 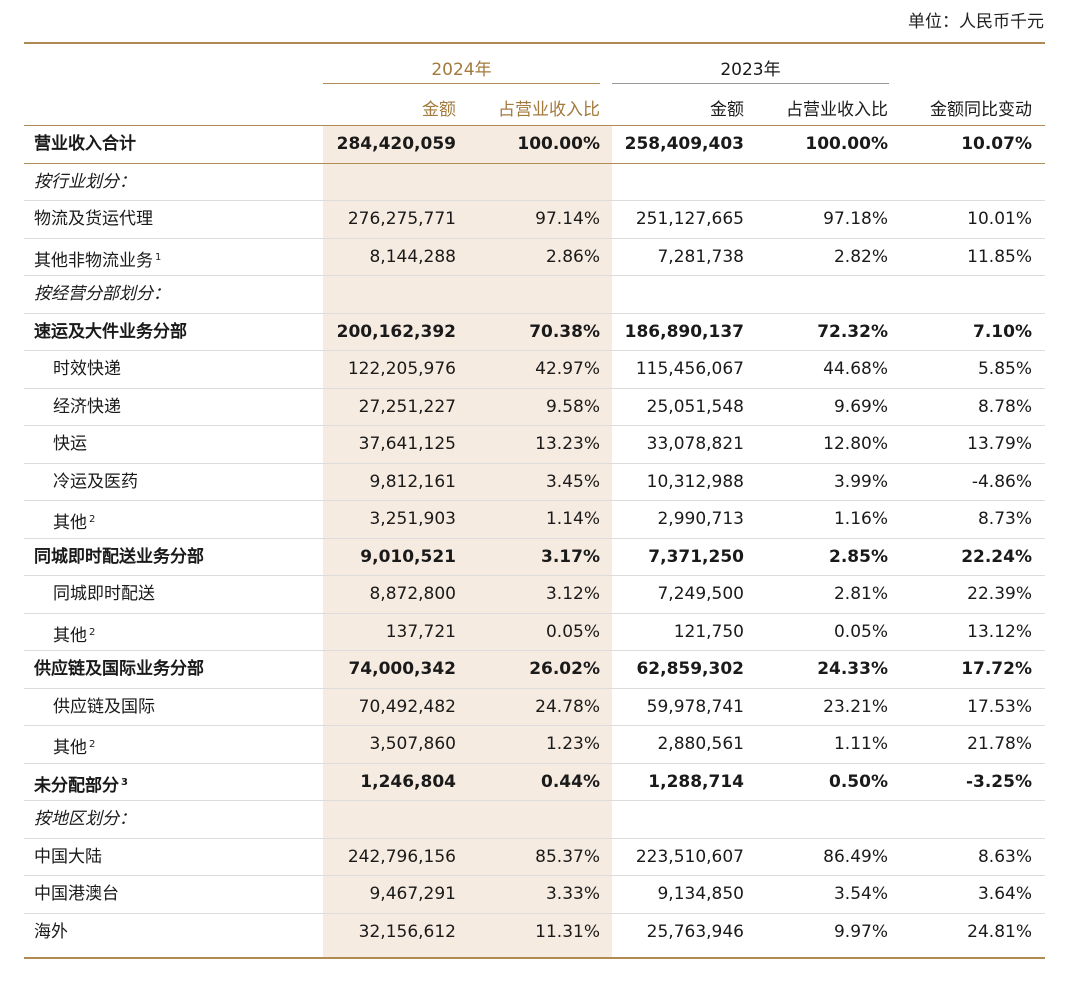 I want to click on year-2023-underline, so click(x=750, y=83).